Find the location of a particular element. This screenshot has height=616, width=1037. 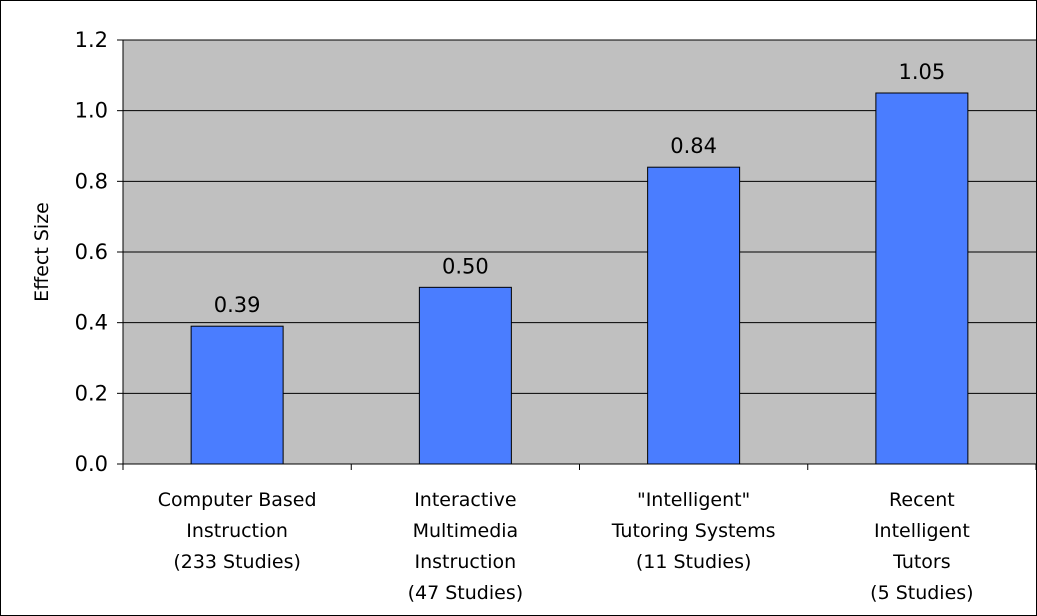

x-category-label-line: (11 Studies) is located at coordinates (694, 562).